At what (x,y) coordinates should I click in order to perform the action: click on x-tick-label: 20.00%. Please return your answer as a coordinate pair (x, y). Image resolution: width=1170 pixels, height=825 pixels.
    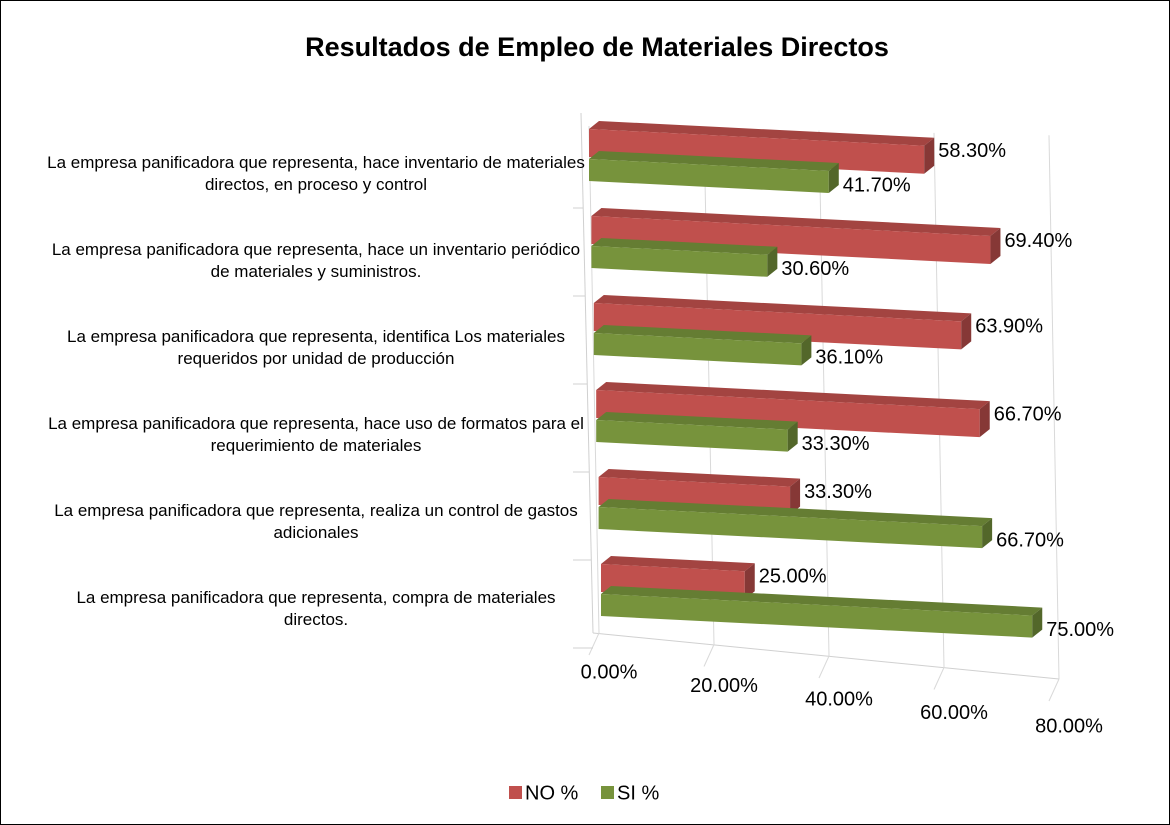
    Looking at the image, I should click on (724, 686).